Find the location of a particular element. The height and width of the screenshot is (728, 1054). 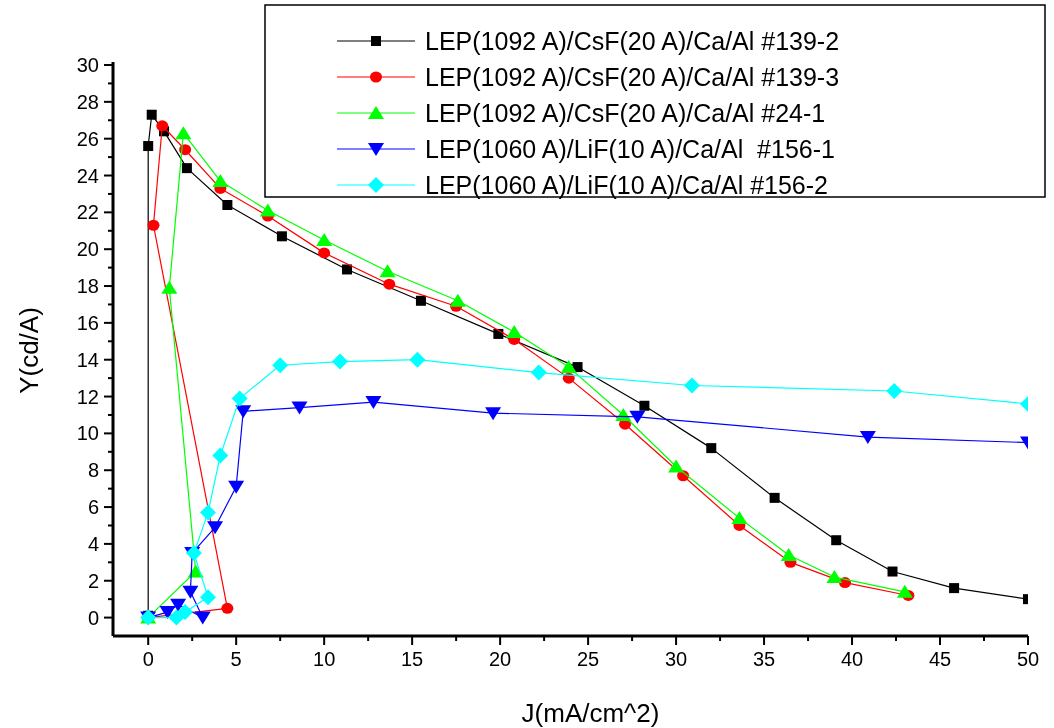

y-tick-label: 28 is located at coordinates (87, 101).